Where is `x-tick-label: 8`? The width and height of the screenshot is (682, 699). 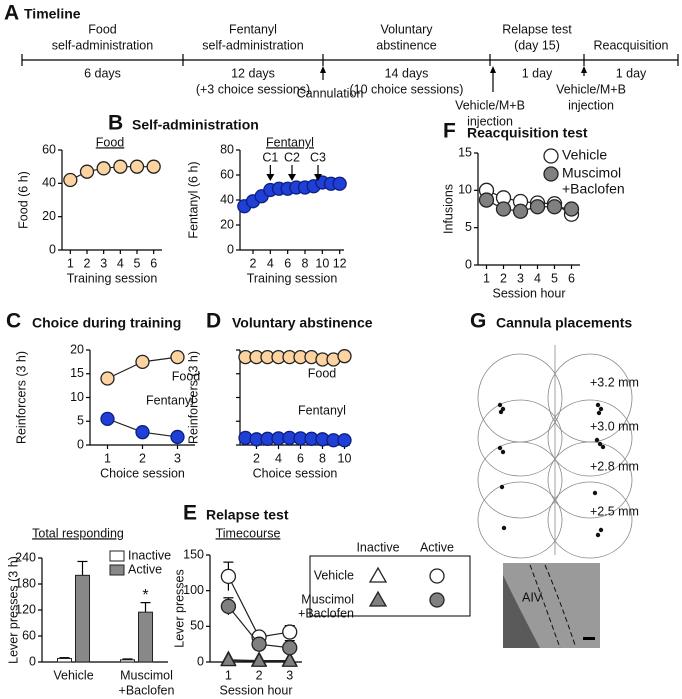
x-tick-label: 8 is located at coordinates (305, 263).